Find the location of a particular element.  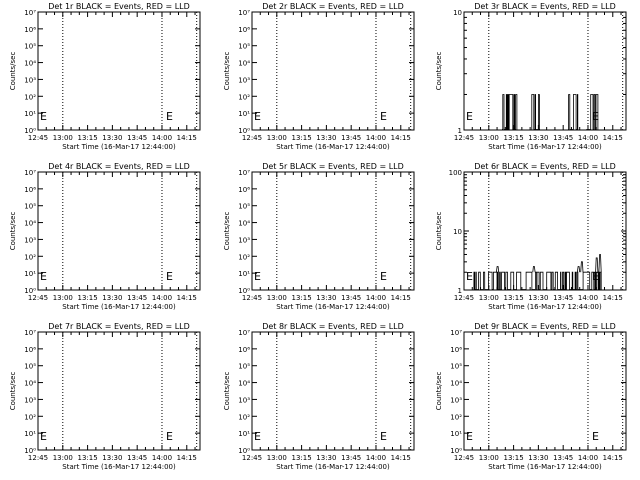

panel-title: Det 6r BLACK = Events, RED = LLD is located at coordinates (545, 166).